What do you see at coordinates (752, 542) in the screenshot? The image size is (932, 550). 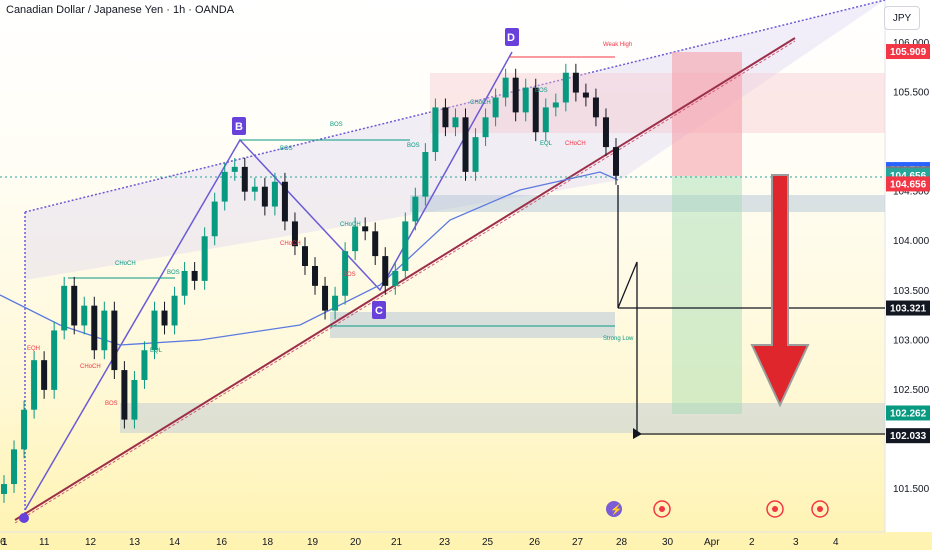 I see `x-tick-label: 2` at bounding box center [752, 542].